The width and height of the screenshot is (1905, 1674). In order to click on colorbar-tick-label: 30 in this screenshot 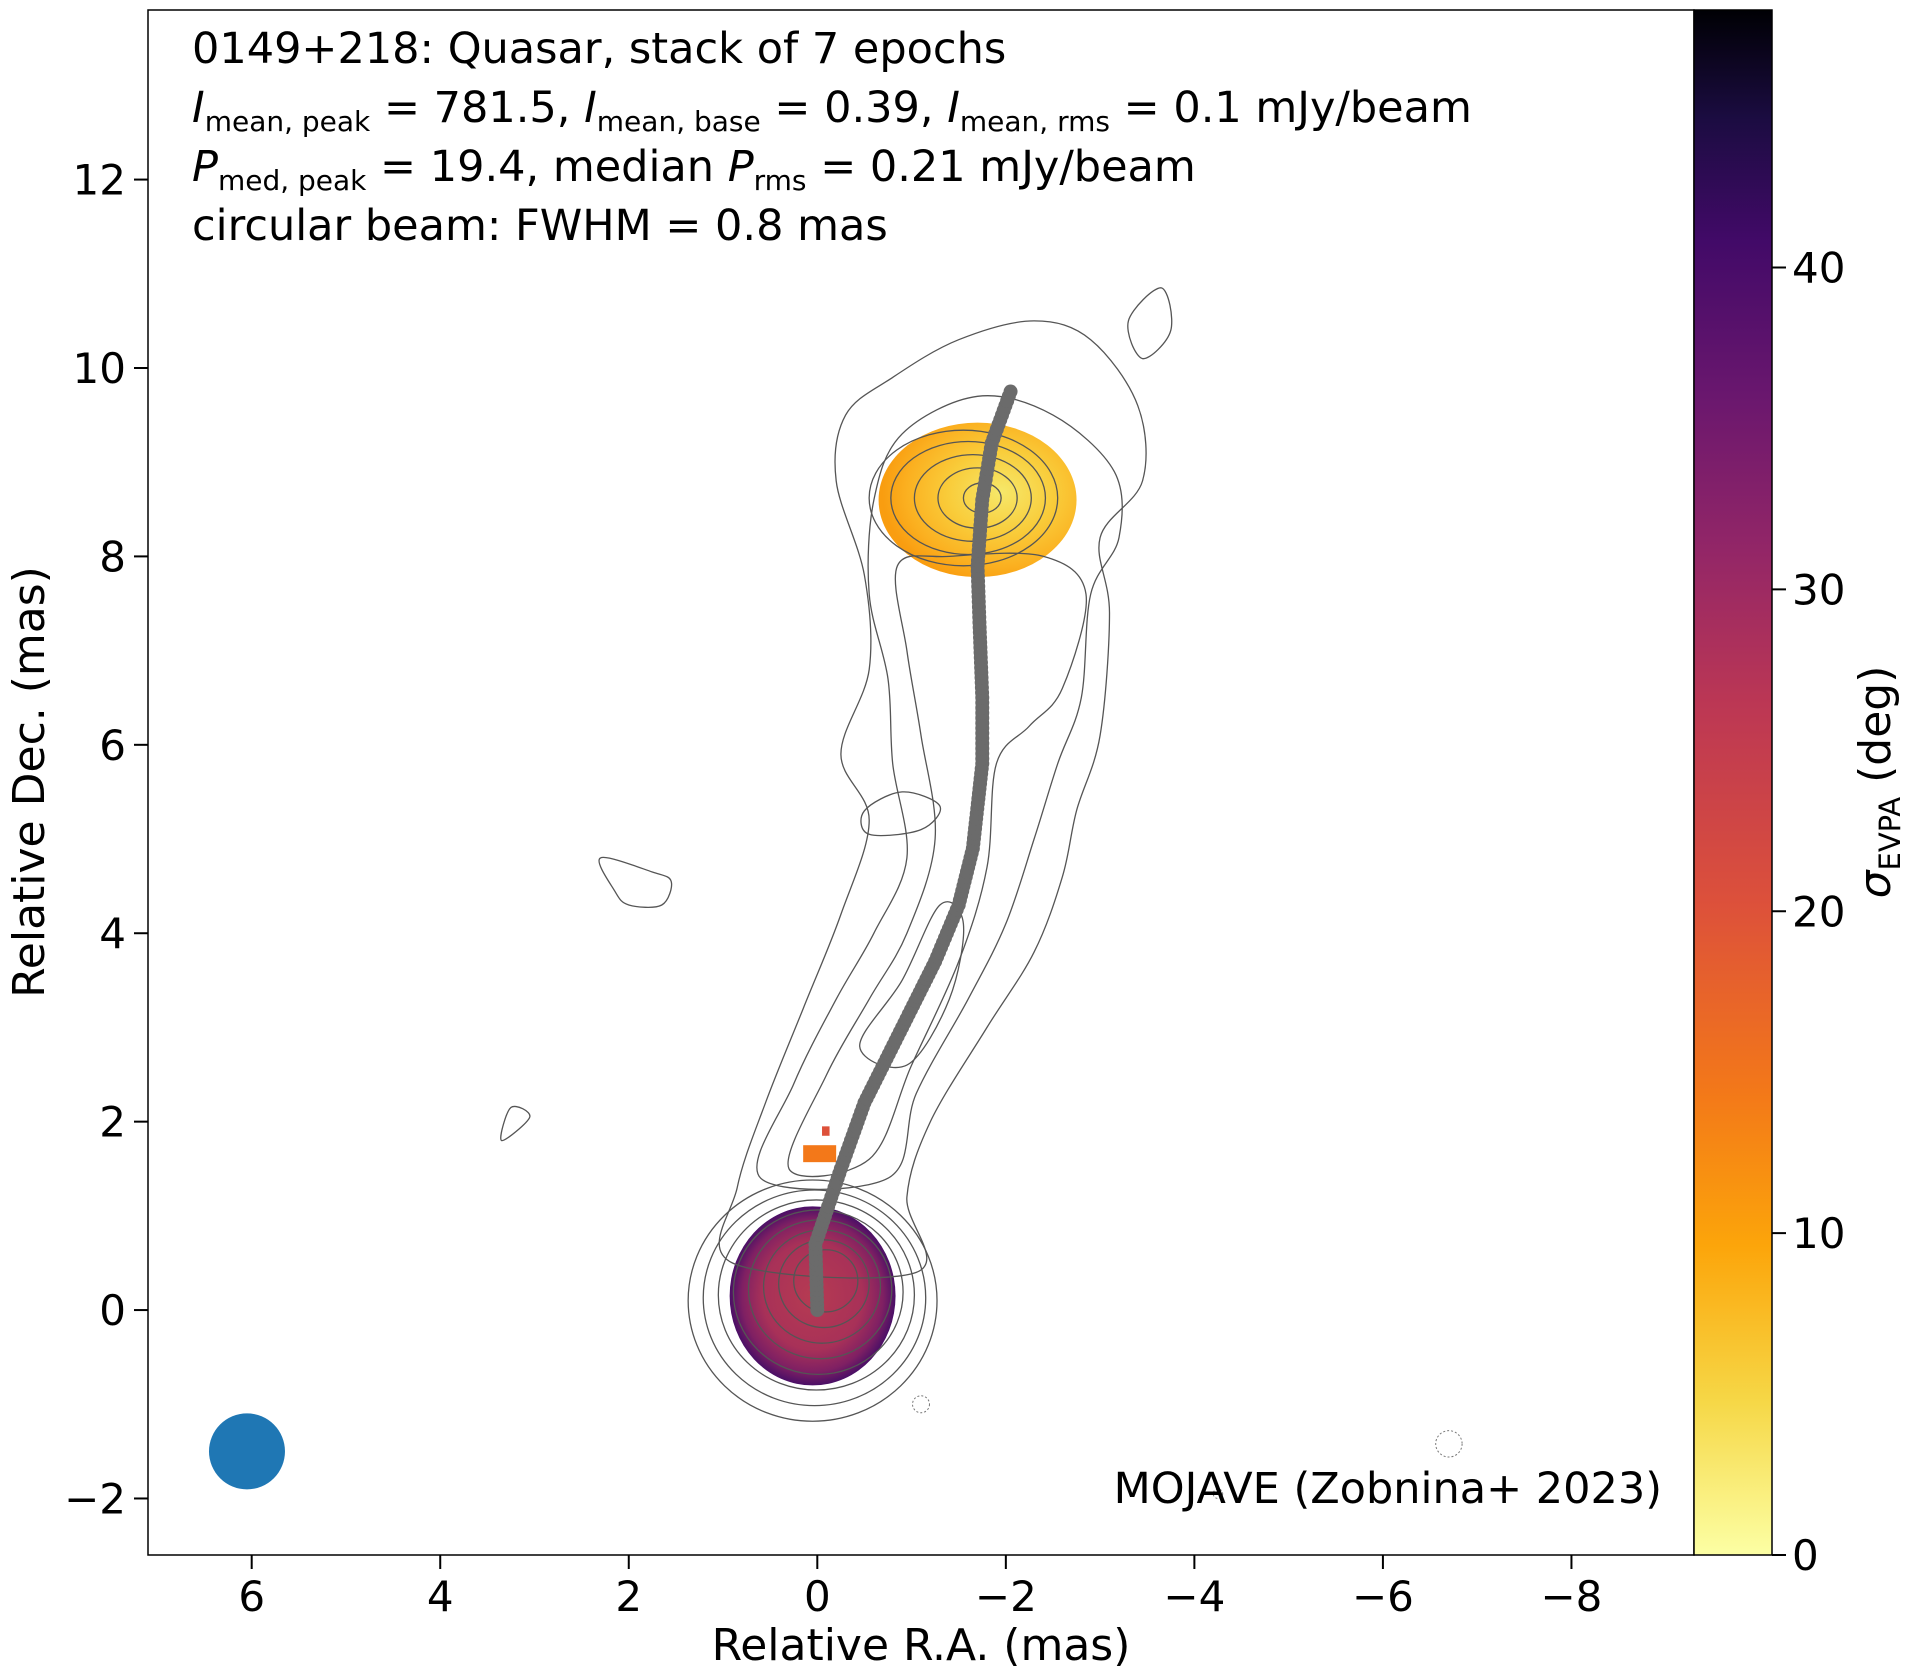, I will do `click(1818, 589)`.